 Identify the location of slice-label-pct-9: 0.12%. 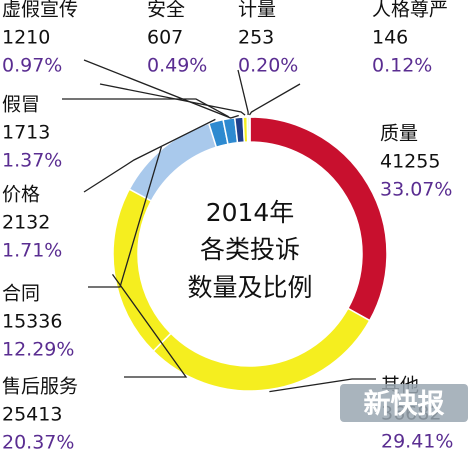
(402, 66).